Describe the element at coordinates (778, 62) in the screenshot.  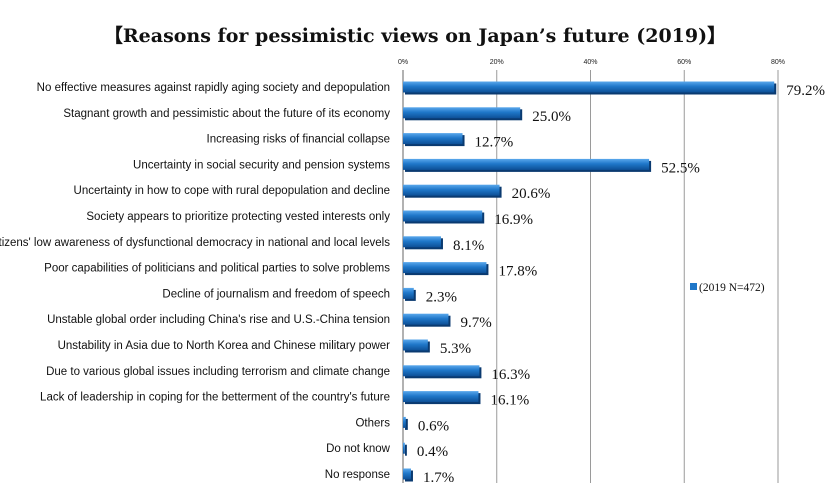
I see `x-tick-label: 80%` at that location.